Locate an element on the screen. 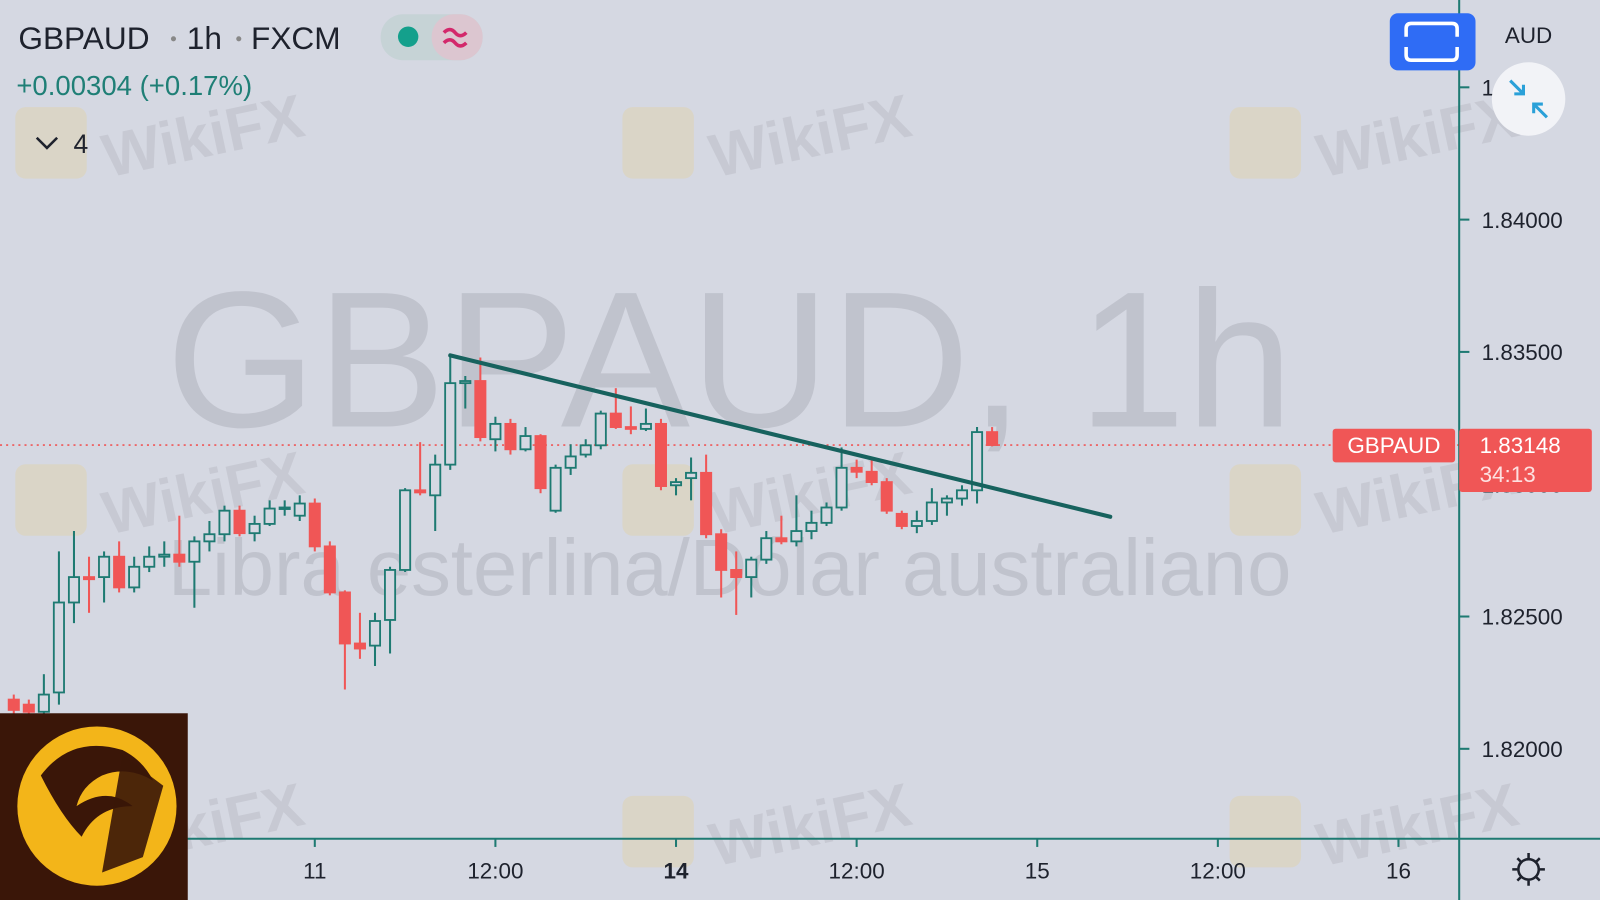 The height and width of the screenshot is (900, 1600). collapse-arrows is located at coordinates (1529, 99).